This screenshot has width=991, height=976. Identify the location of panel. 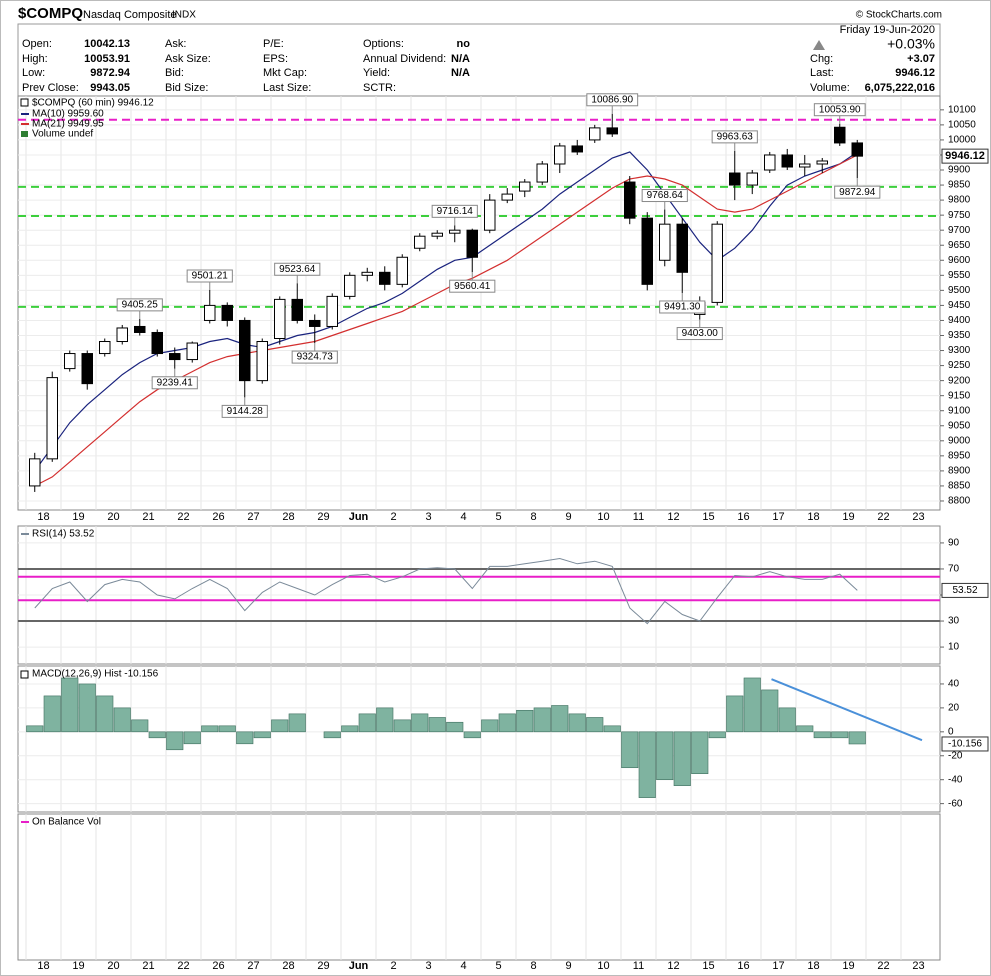
(479, 887).